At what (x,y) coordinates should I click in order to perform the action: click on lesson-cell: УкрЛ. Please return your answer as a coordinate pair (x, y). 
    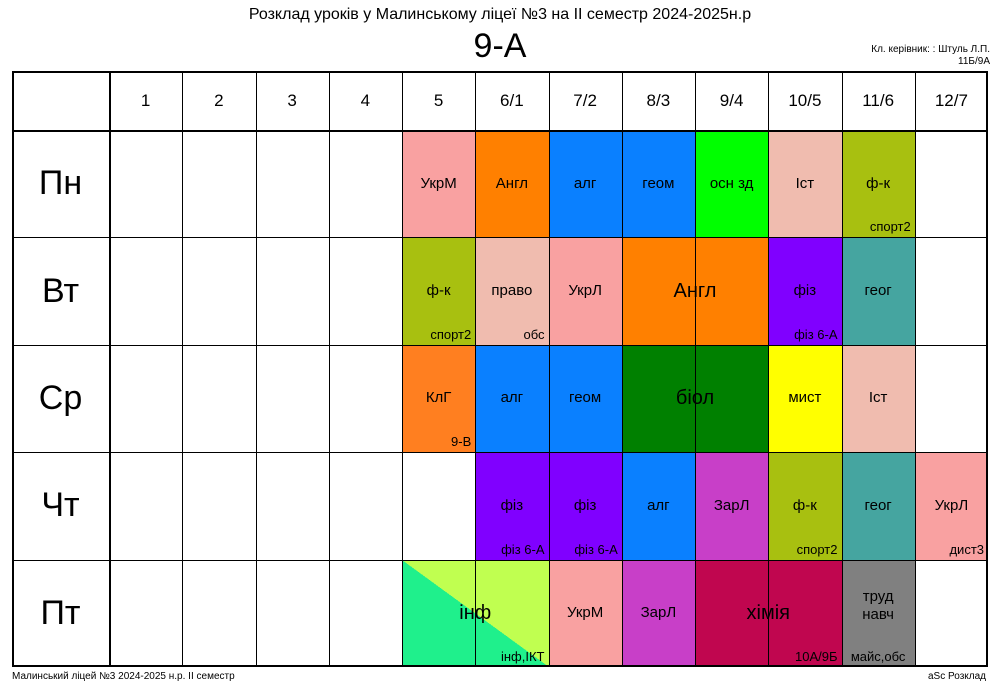
    Looking at the image, I should click on (585, 291).